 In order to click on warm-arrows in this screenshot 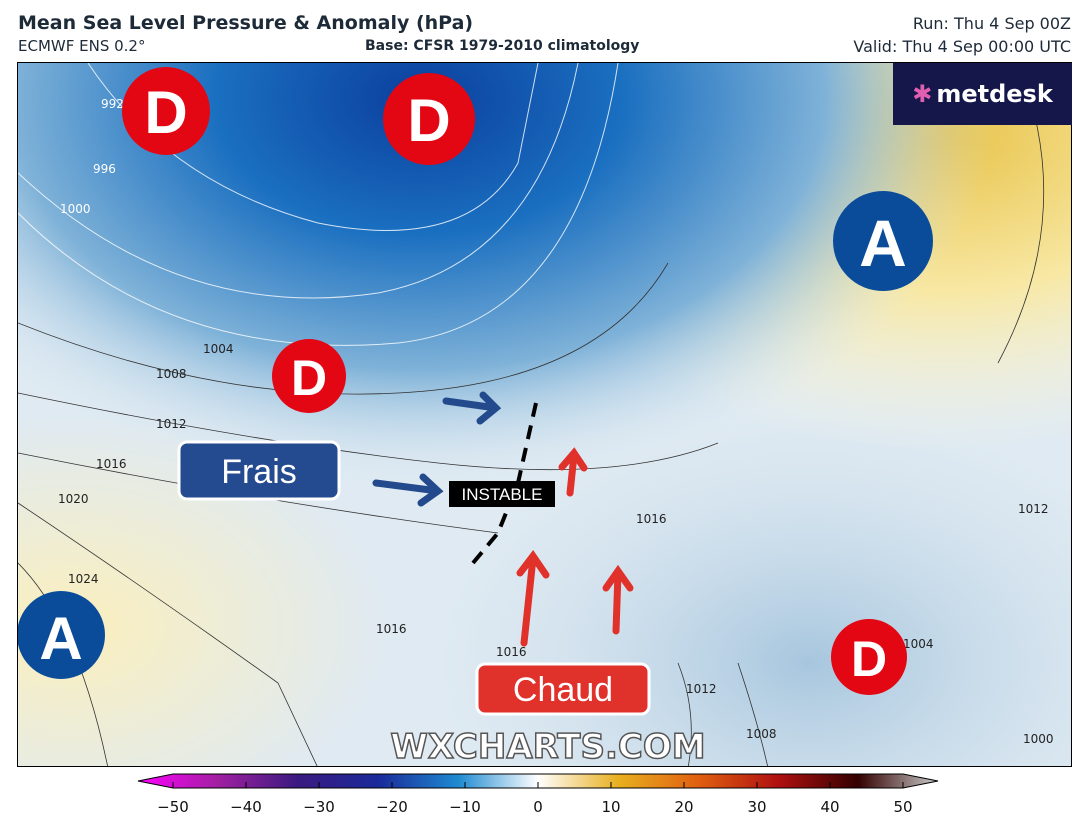, I will do `click(575, 547)`.